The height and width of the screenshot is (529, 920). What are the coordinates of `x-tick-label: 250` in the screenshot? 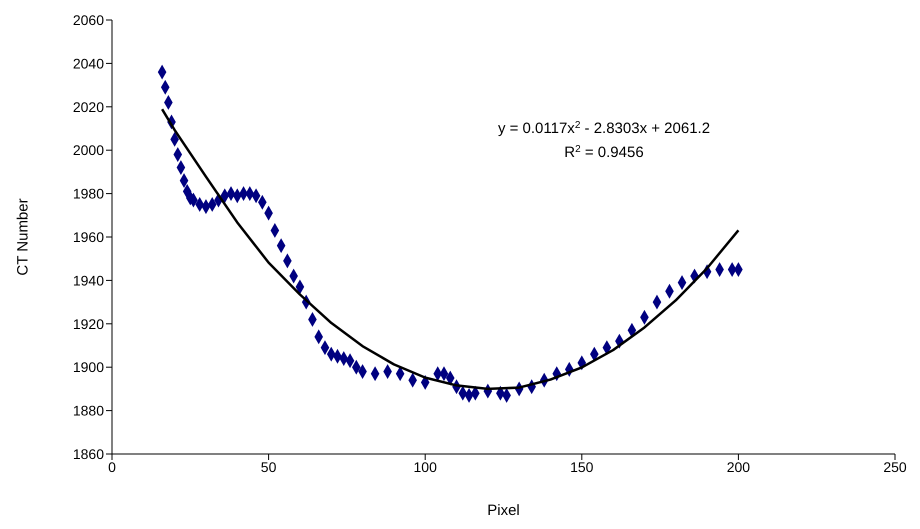 It's located at (895, 466).